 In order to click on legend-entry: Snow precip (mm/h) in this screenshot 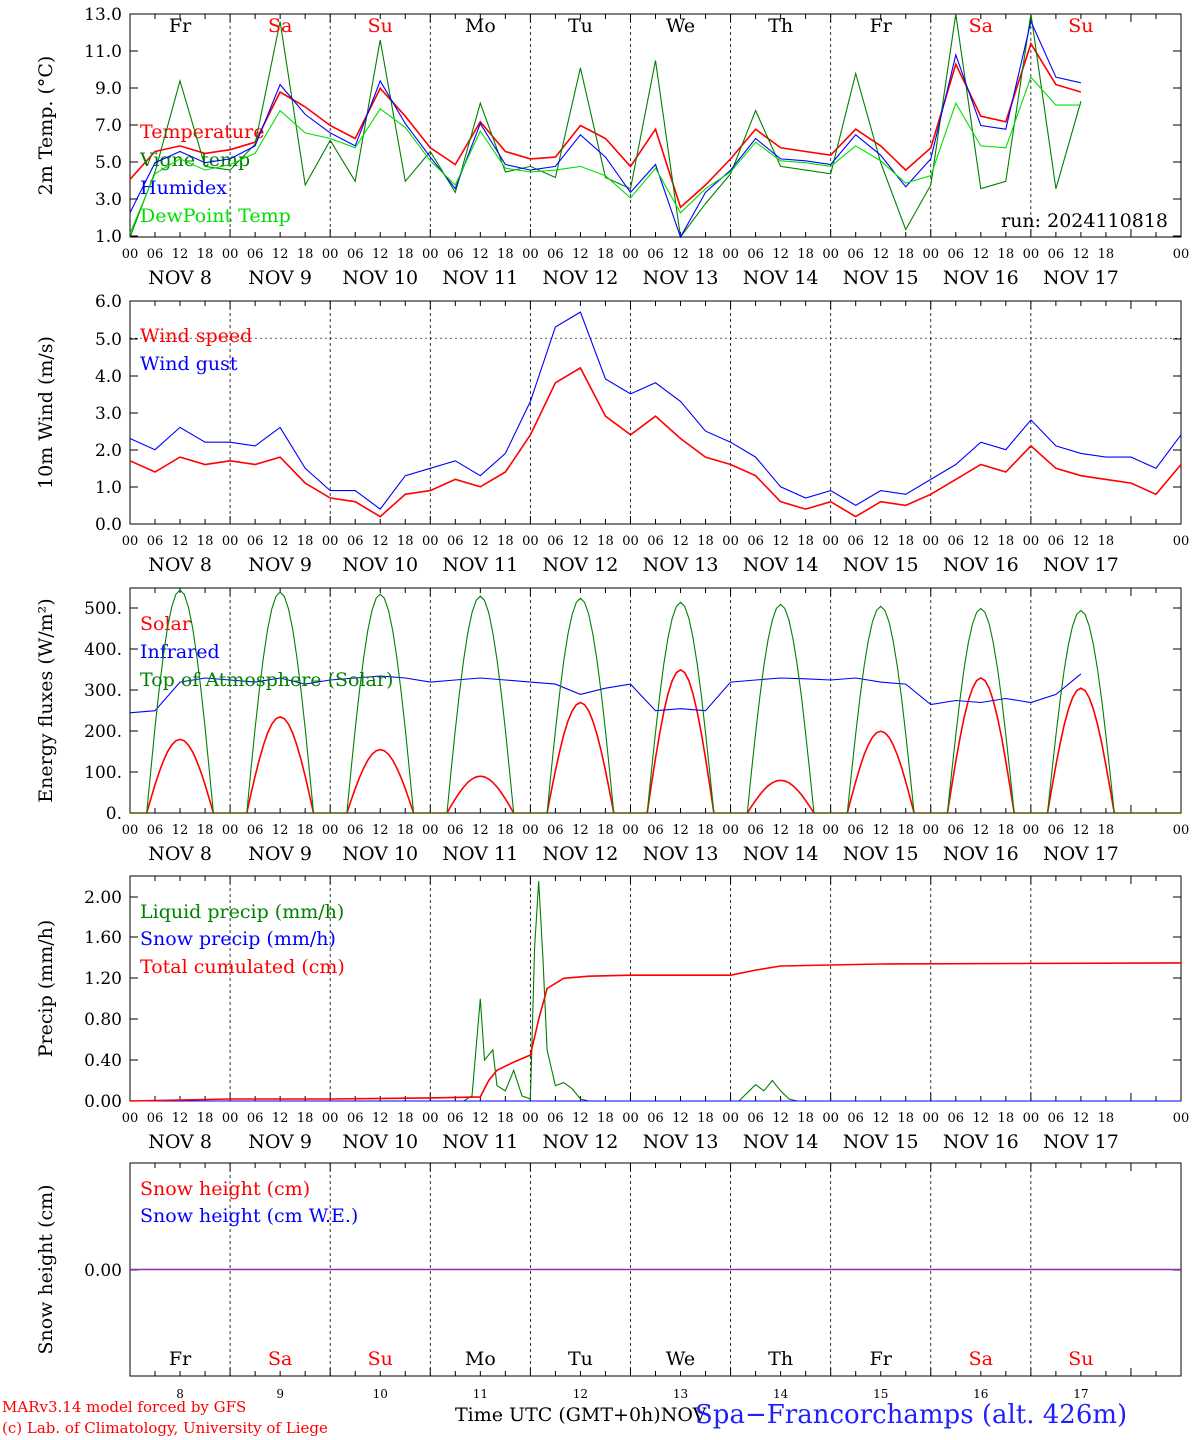, I will do `click(238, 939)`.